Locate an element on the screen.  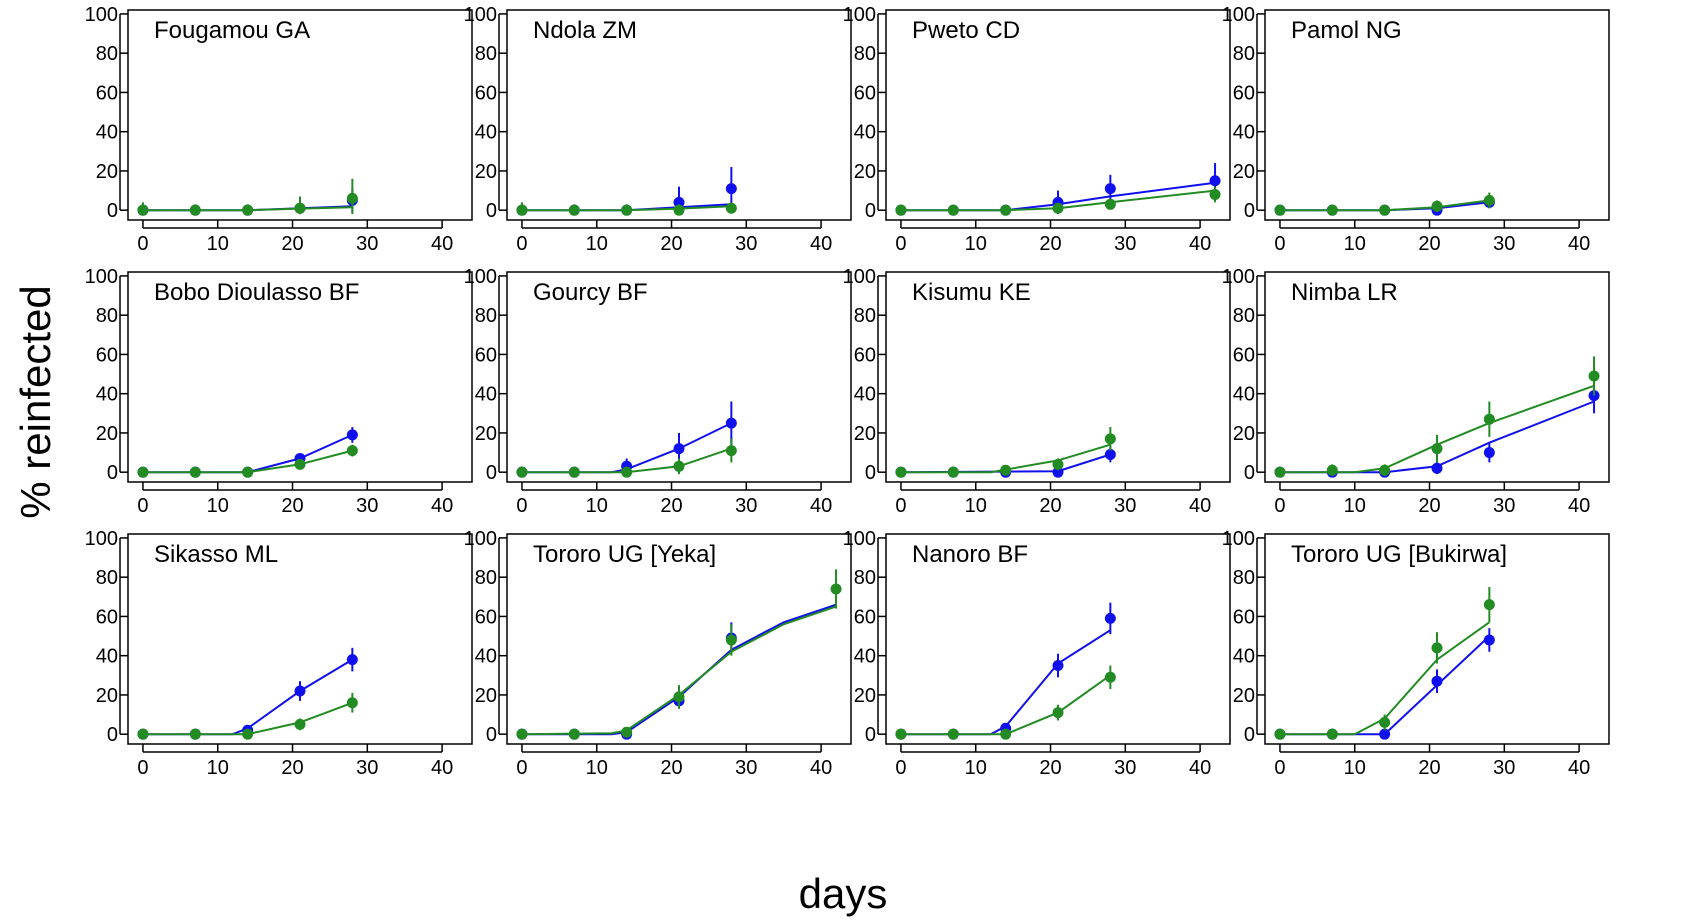
panel: 0 20 40 60 80 100 0 10 20 30 40 Sikasso ML is located at coordinates (279, 653).